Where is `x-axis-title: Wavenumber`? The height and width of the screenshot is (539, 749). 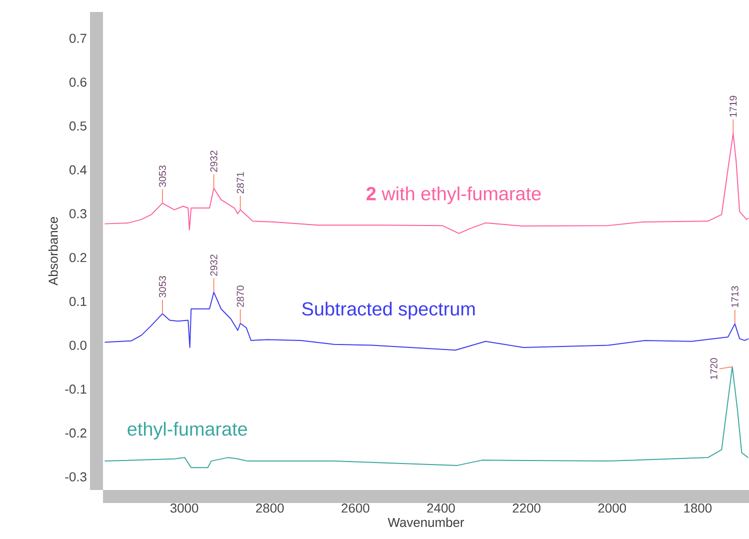
x-axis-title: Wavenumber is located at coordinates (426, 523).